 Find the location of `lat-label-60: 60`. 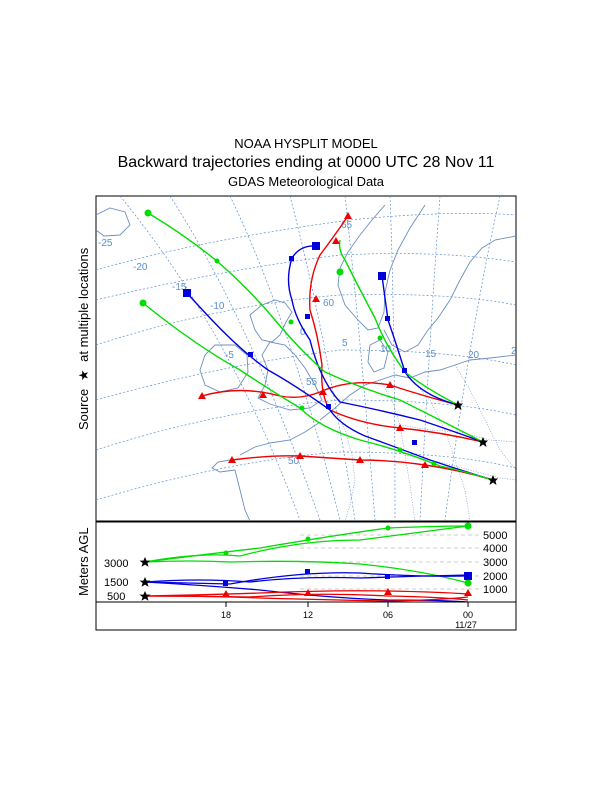

lat-label-60: 60 is located at coordinates (329, 303).